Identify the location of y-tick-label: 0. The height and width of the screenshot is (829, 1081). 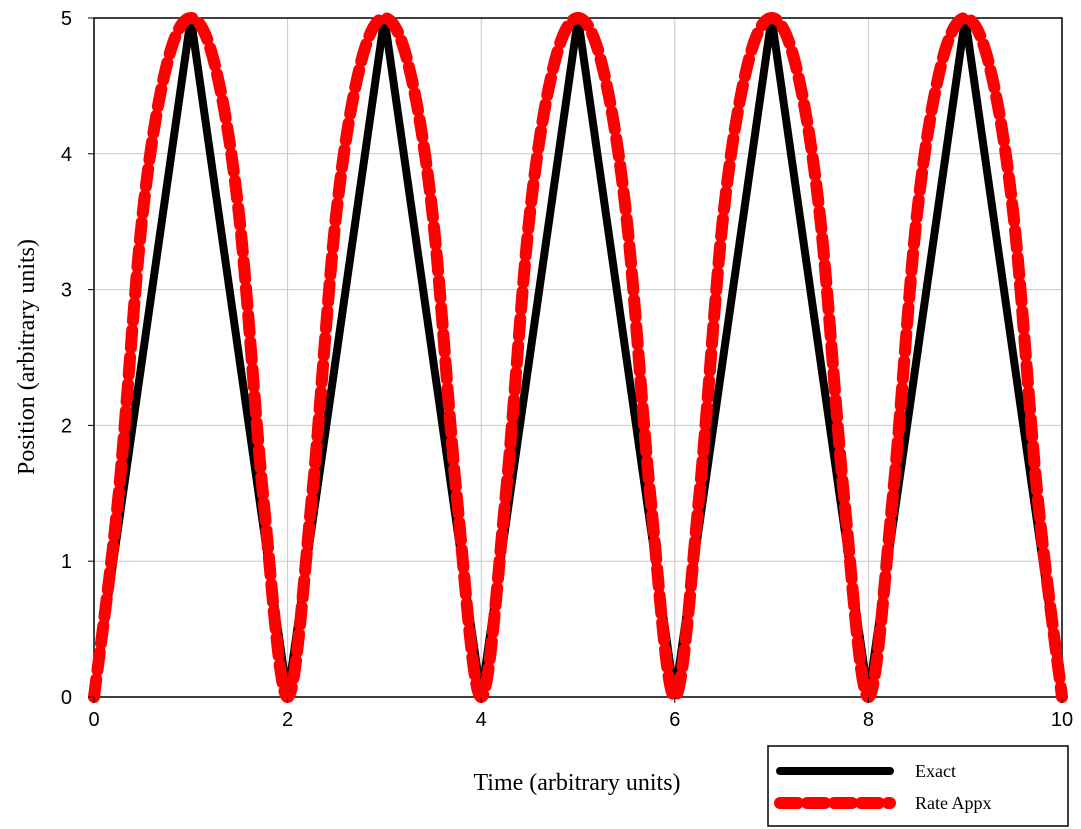
(66, 698).